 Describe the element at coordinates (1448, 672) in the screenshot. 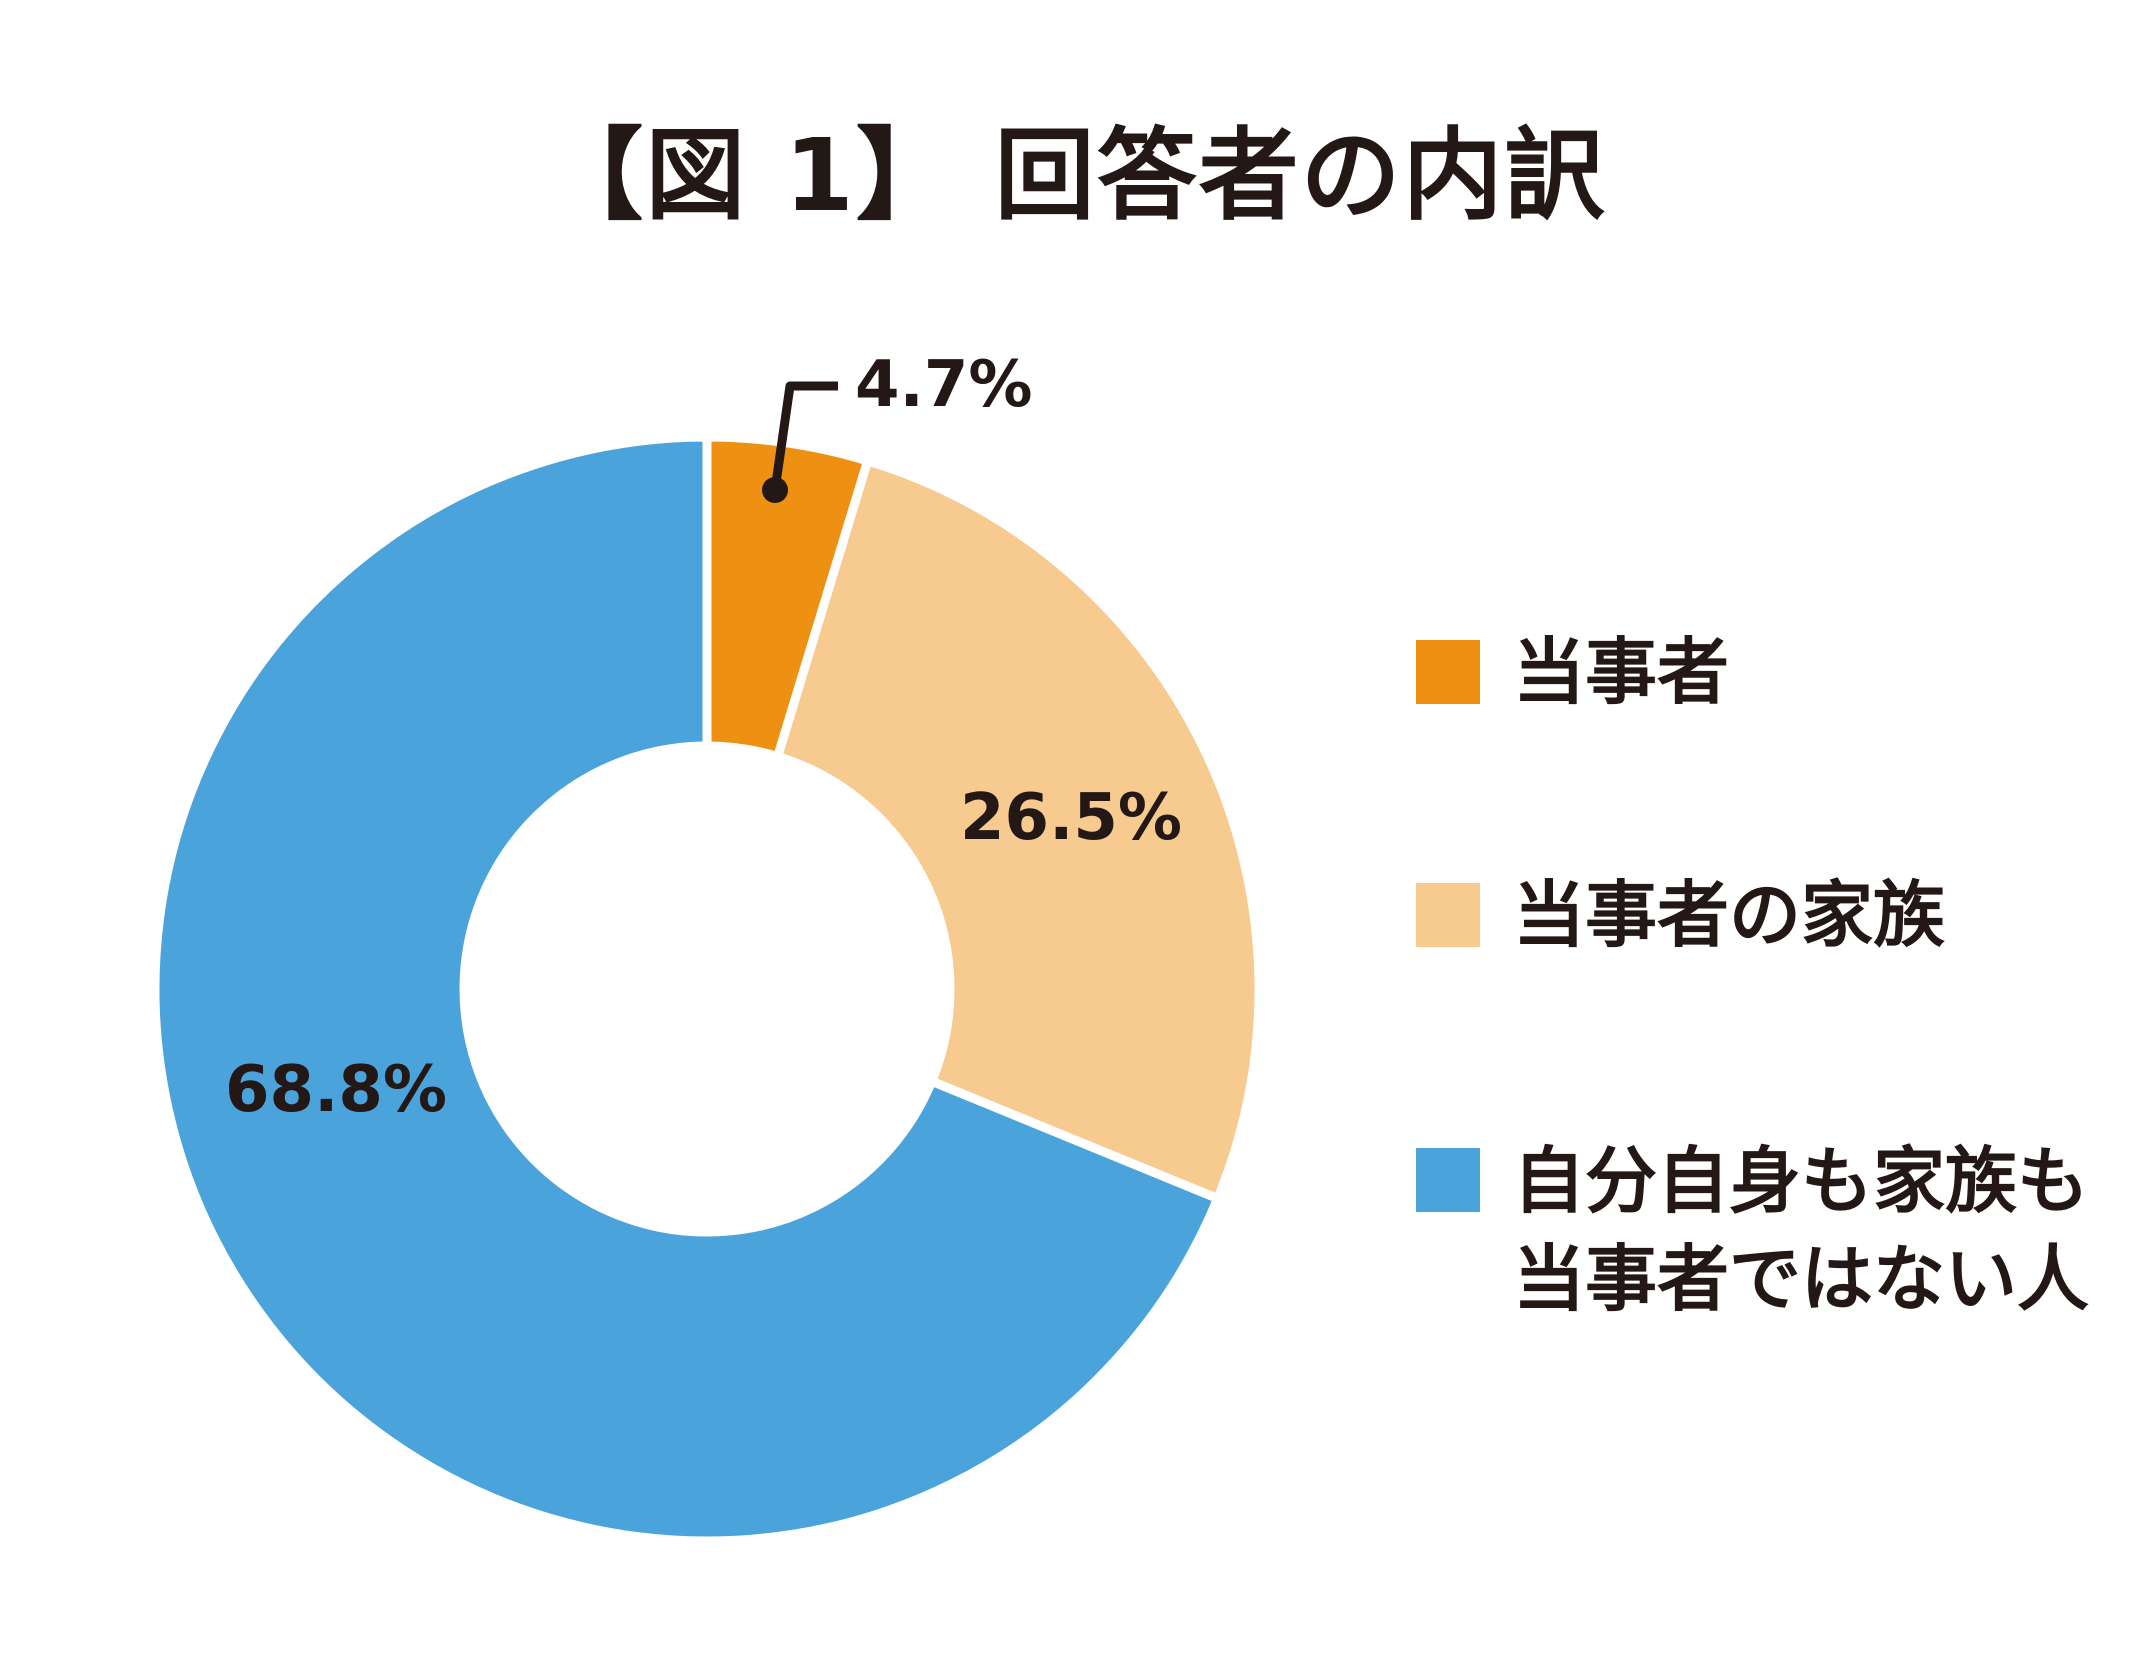

I see `legend-swatch-tojisha` at that location.